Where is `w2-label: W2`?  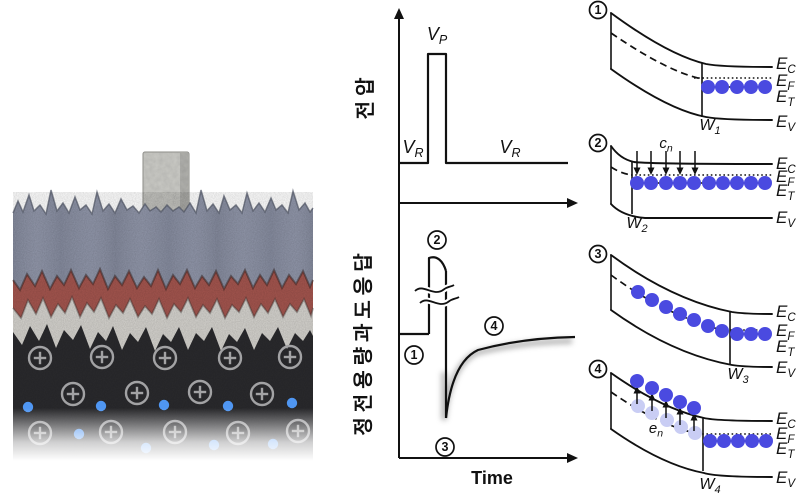 w2-label: W2 is located at coordinates (636, 225).